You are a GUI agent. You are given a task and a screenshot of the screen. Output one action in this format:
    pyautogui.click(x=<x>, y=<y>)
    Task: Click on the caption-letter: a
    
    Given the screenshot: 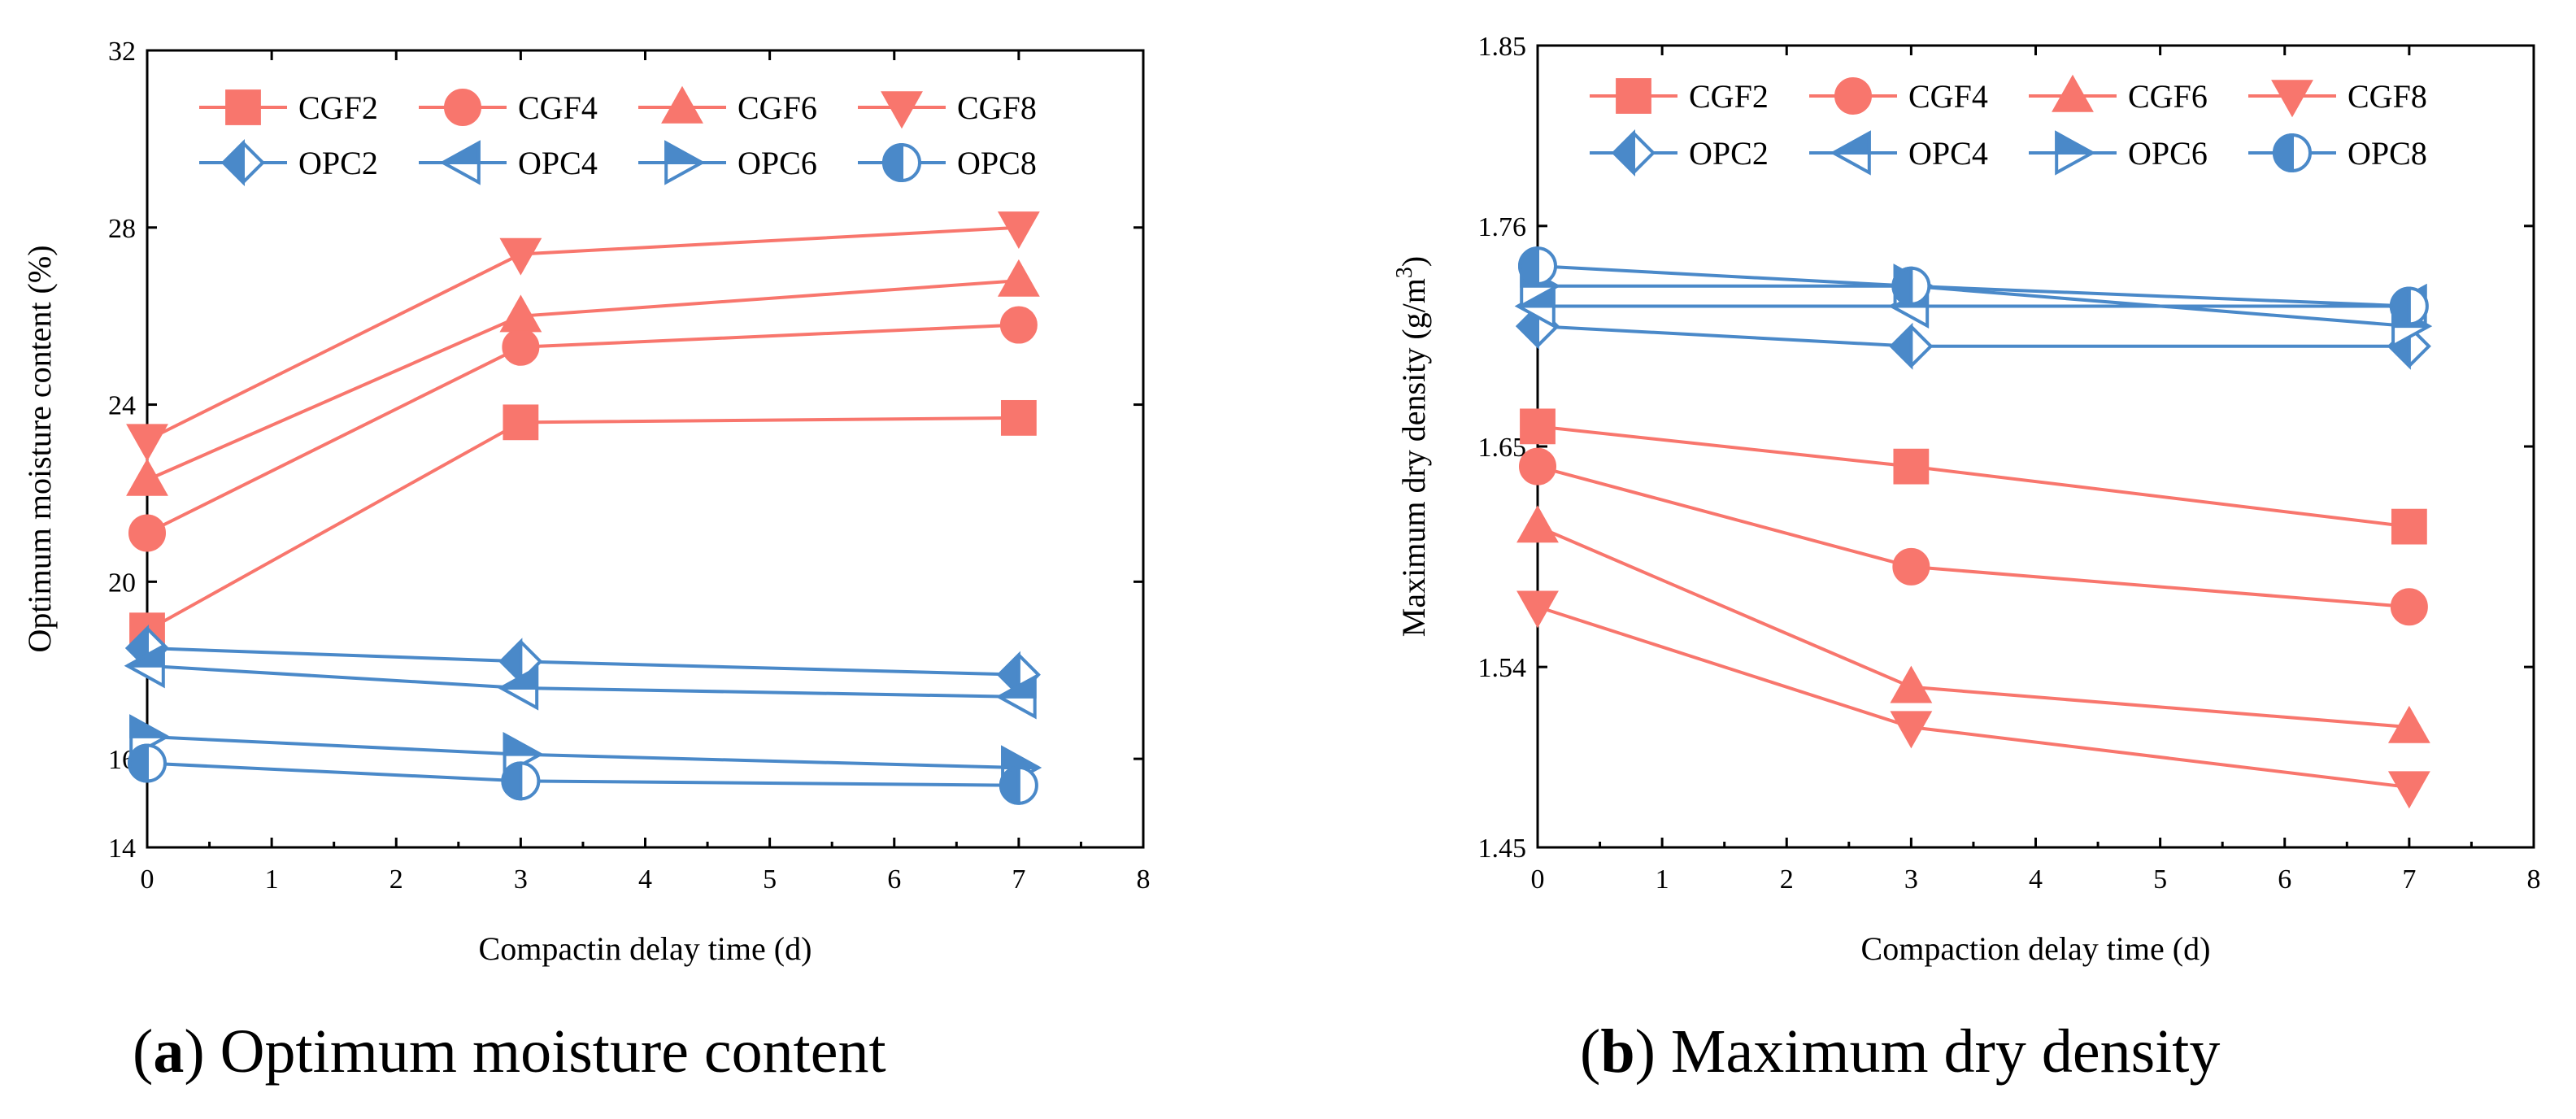 What is the action you would take?
    pyautogui.click(x=168, y=1051)
    